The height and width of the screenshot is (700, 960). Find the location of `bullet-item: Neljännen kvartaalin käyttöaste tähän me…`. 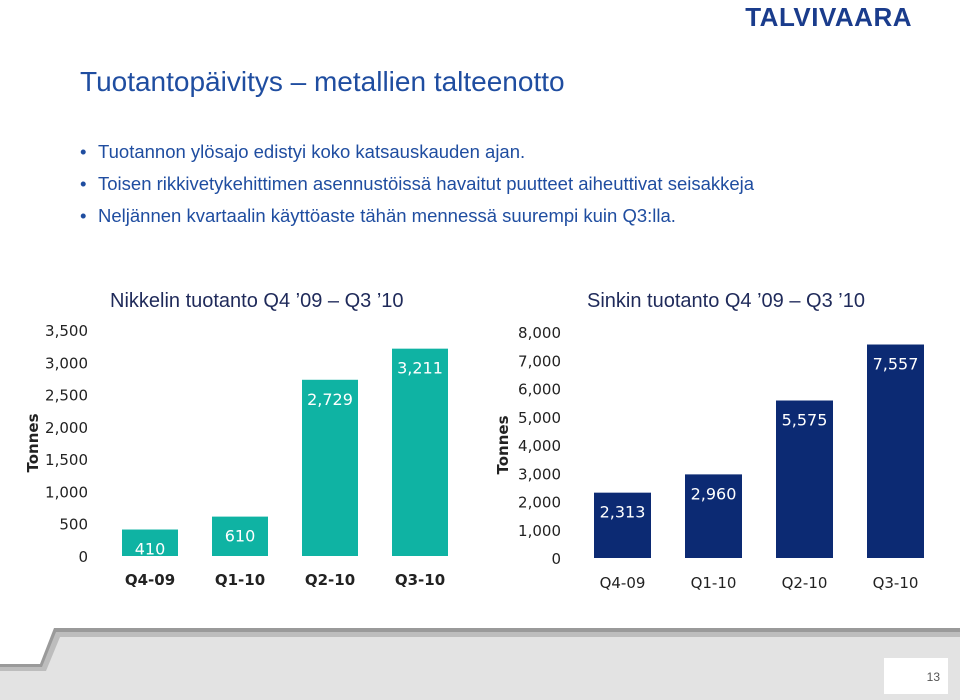

bullet-item: Neljännen kvartaalin käyttöaste tähän me… is located at coordinates (416, 216).